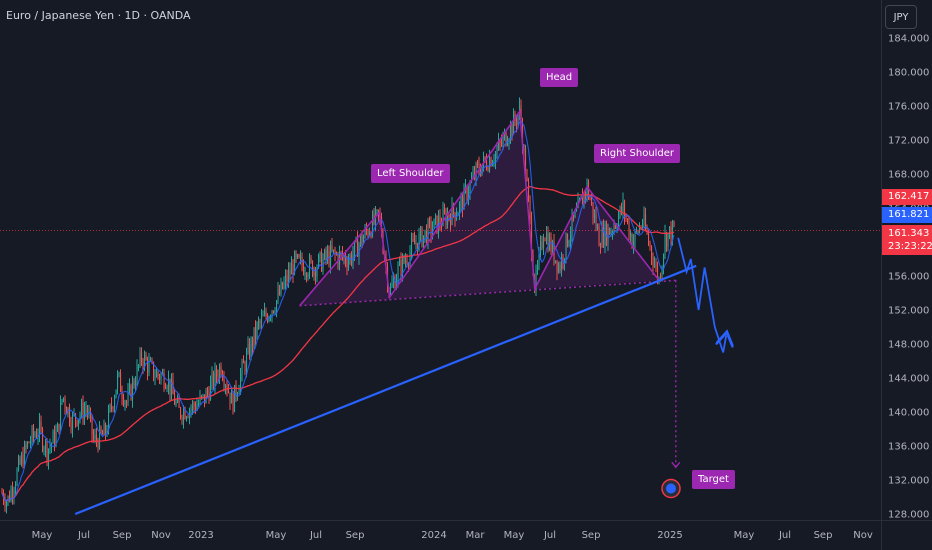  What do you see at coordinates (908, 345) in the screenshot?
I see `y-tick-8: 148.000` at bounding box center [908, 345].